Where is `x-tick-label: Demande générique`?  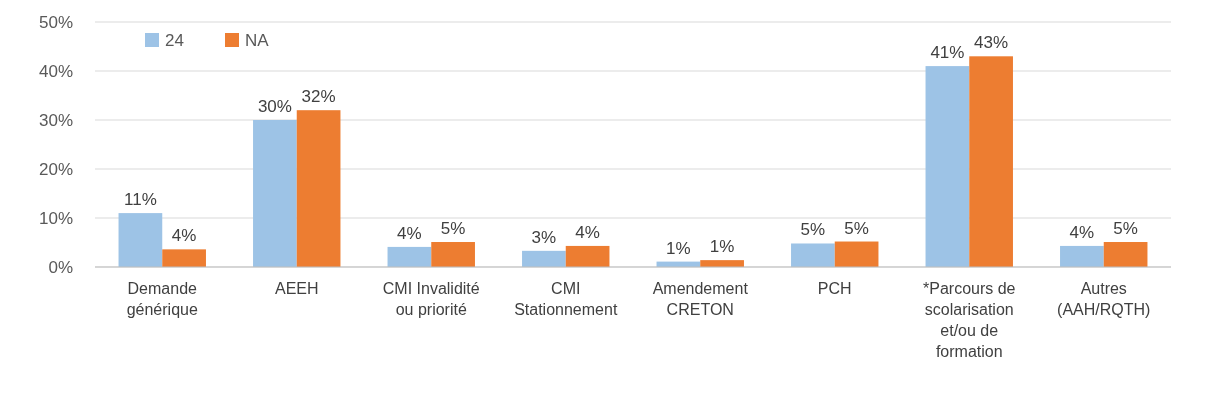 x-tick-label: Demande générique is located at coordinates (162, 299).